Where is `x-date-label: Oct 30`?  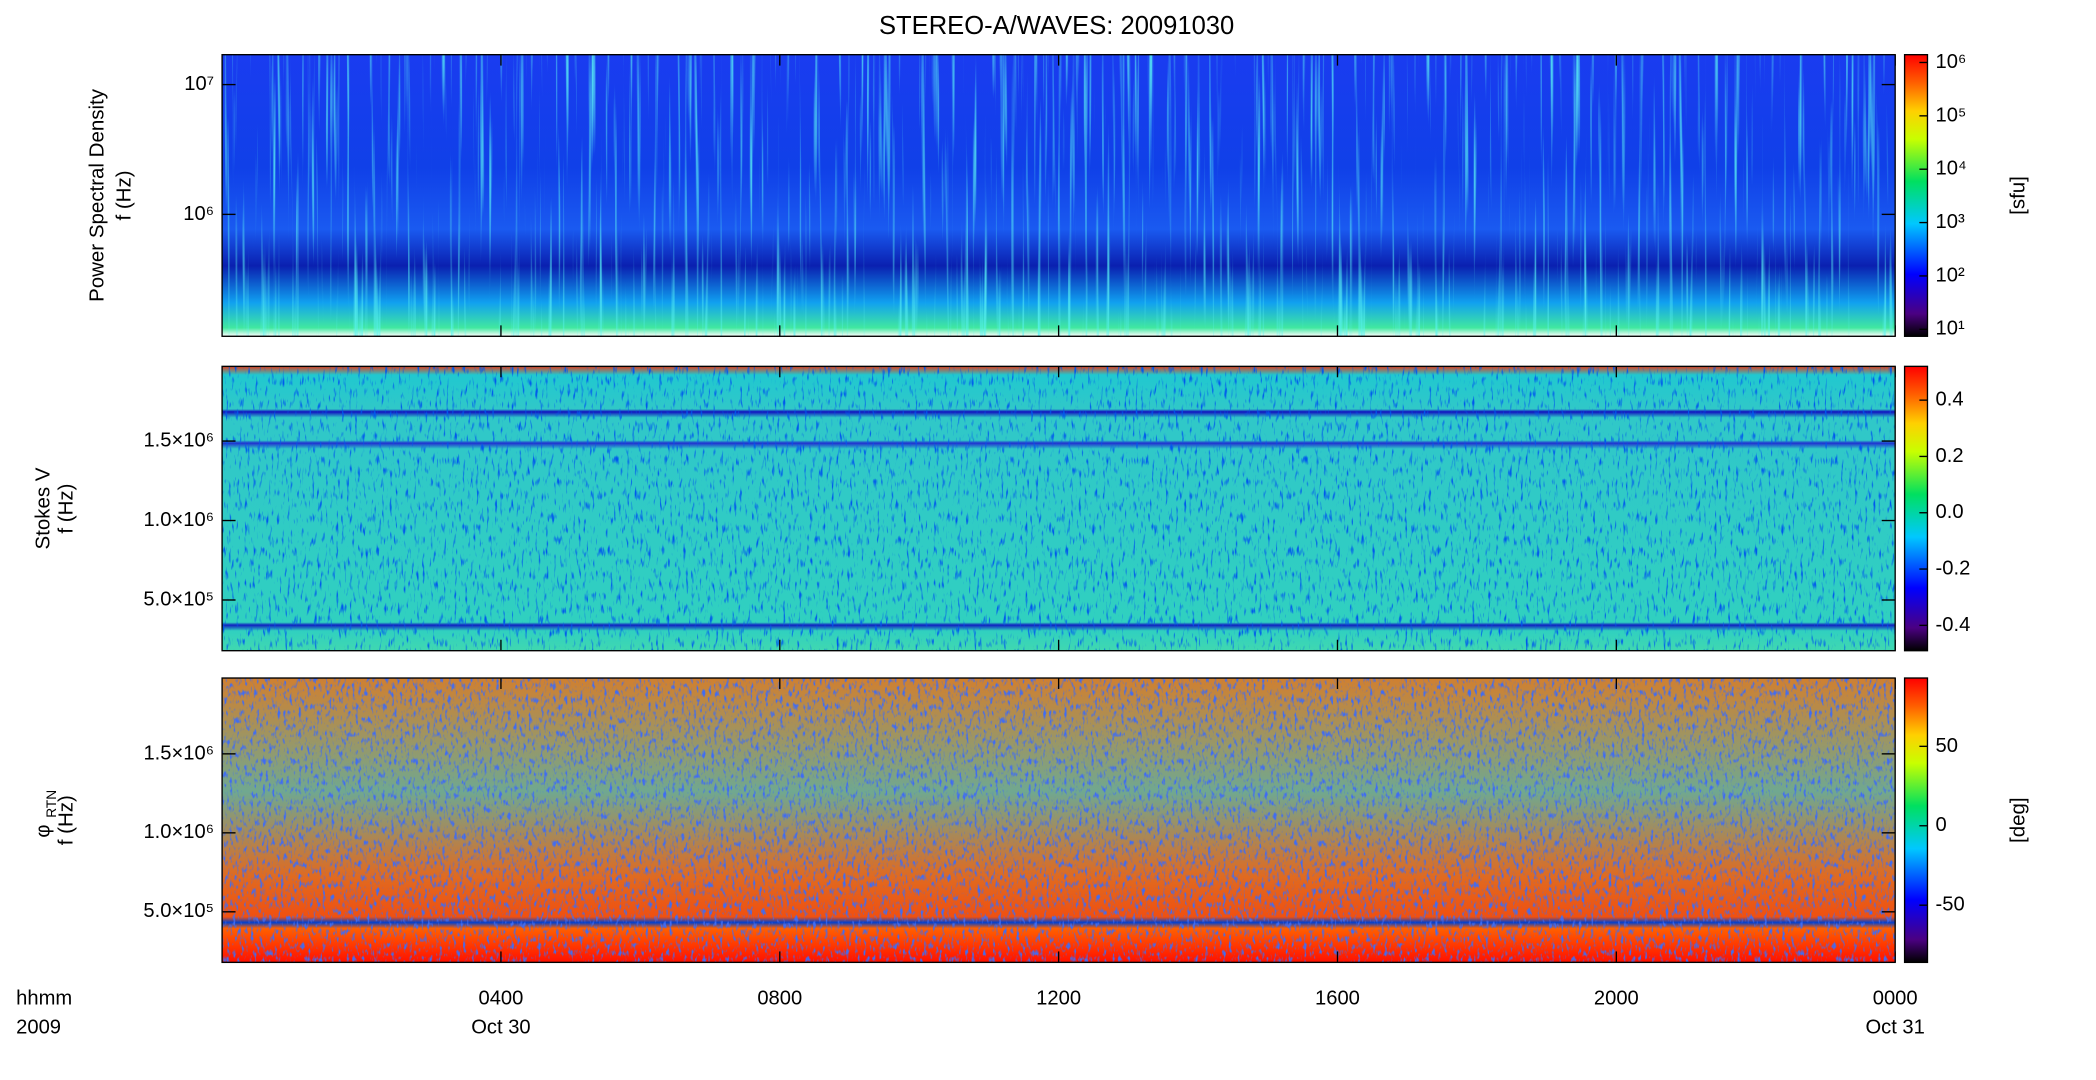 x-date-label: Oct 30 is located at coordinates (500, 1027).